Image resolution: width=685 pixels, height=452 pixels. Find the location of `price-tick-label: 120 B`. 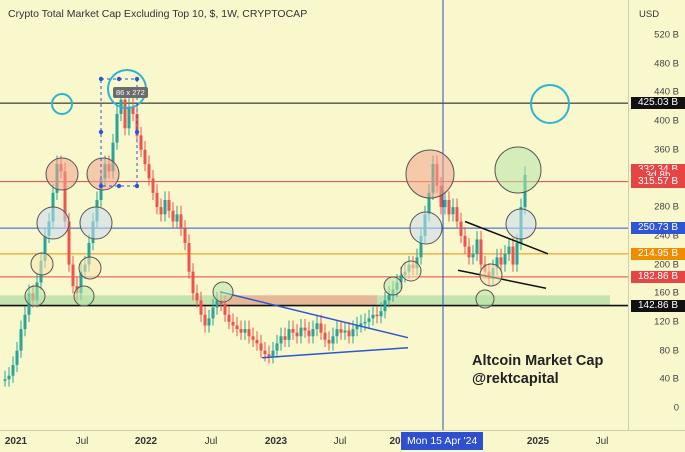

price-tick-label: 120 B is located at coordinates (666, 322).